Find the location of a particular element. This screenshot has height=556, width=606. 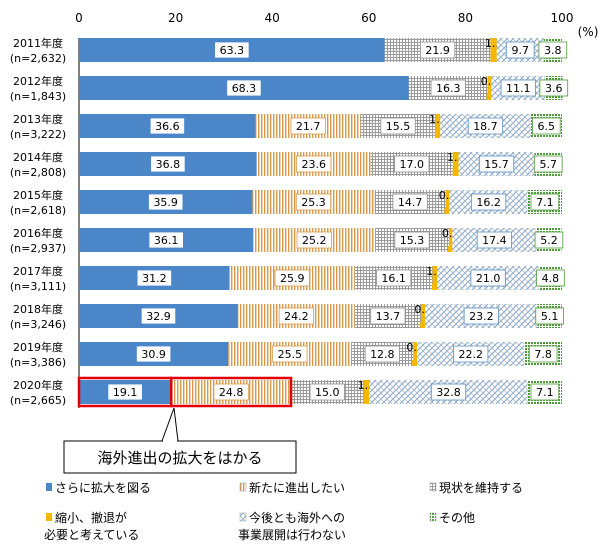

category-label-n: (n=2,808) is located at coordinates (38, 172).